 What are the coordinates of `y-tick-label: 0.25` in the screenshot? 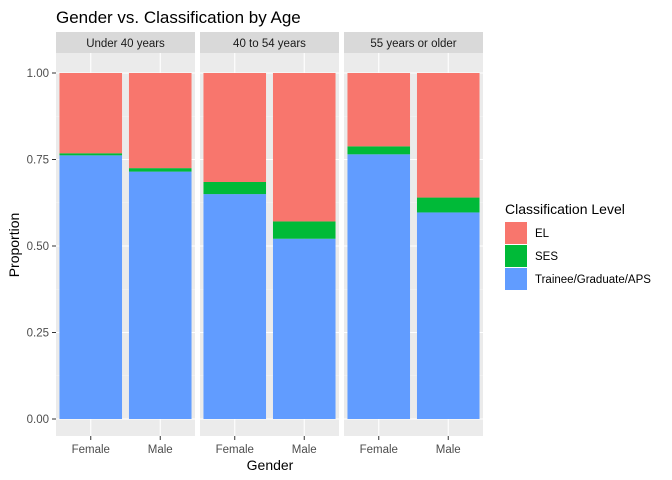 It's located at (38, 334).